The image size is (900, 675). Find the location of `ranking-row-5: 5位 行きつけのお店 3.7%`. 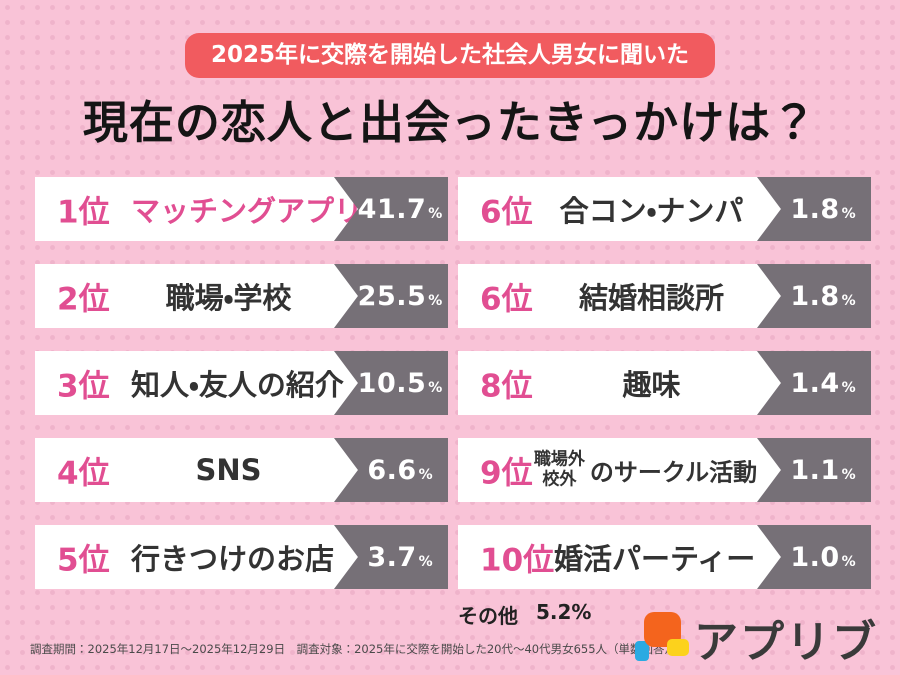

ranking-row-5: 5位 行きつけのお店 3.7% is located at coordinates (241, 557).